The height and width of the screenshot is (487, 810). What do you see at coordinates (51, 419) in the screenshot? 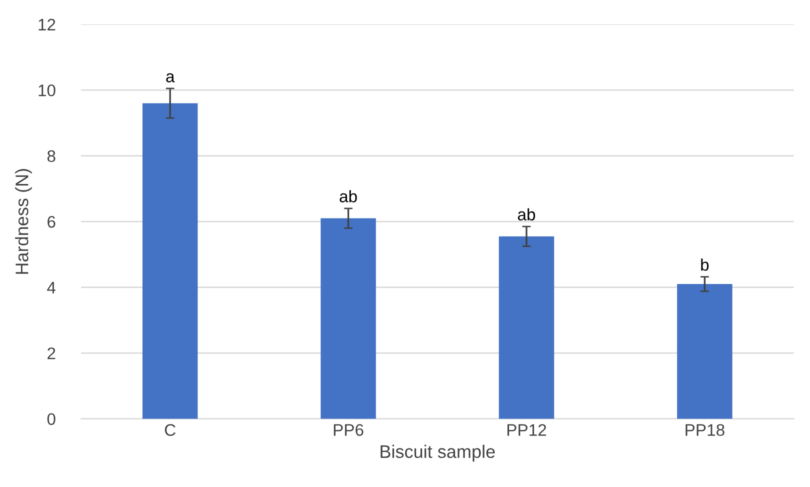
I see `y-tick-label: 0` at bounding box center [51, 419].